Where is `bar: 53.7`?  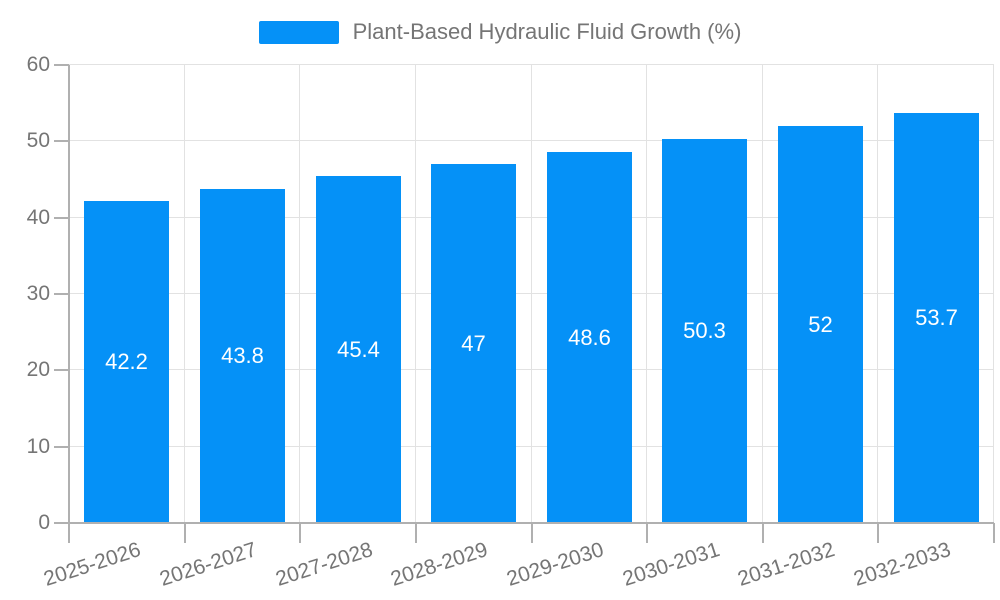
bar: 53.7 is located at coordinates (936, 318).